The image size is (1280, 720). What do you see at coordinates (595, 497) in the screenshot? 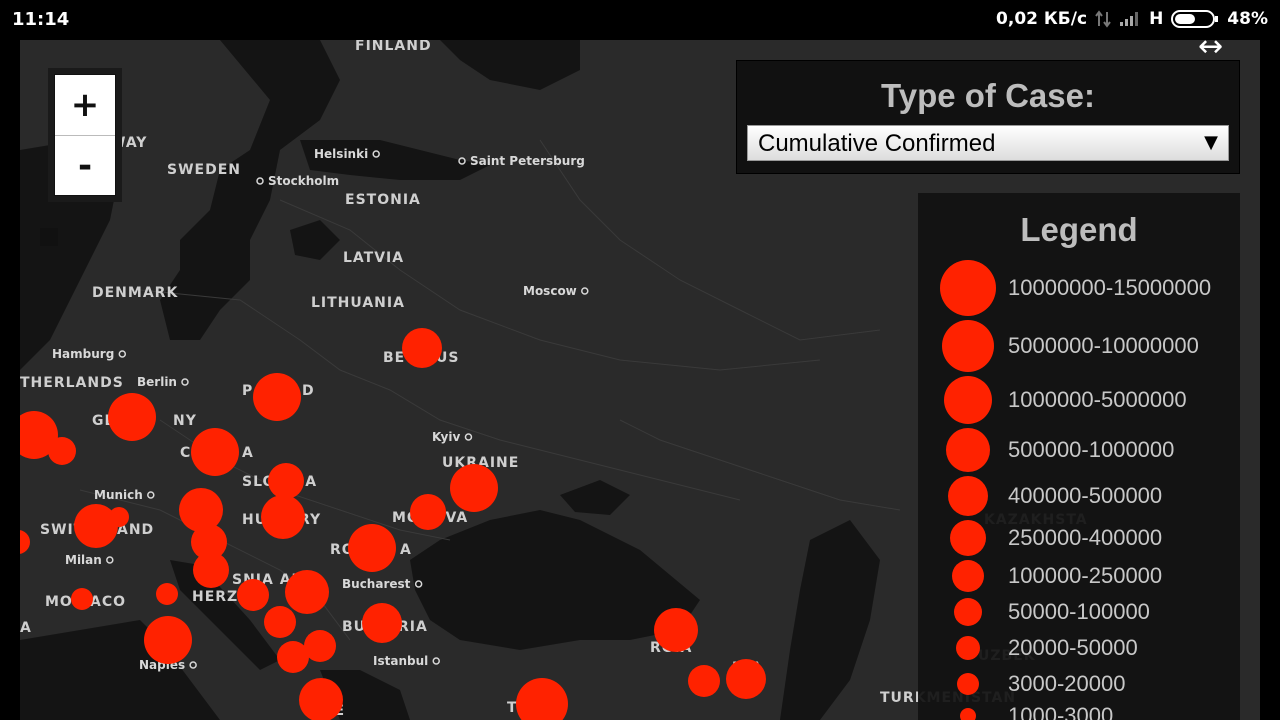
I see `sea-of-azov` at bounding box center [595, 497].